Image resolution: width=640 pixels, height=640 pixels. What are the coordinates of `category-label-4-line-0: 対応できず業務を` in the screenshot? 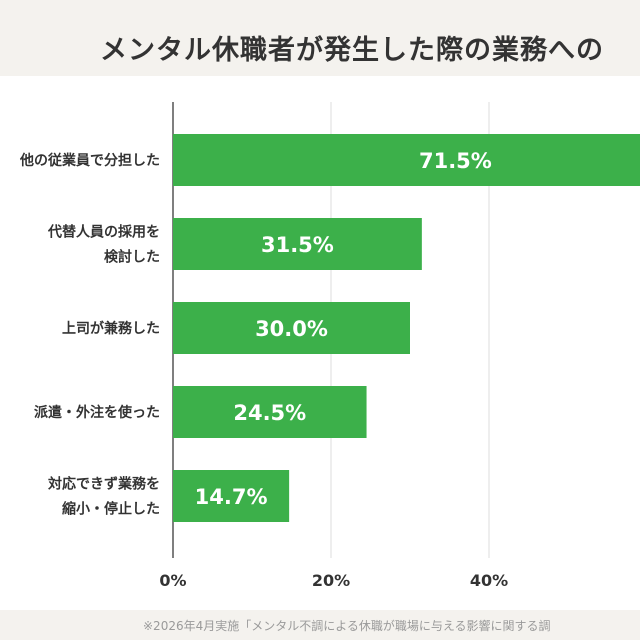 It's located at (103, 484).